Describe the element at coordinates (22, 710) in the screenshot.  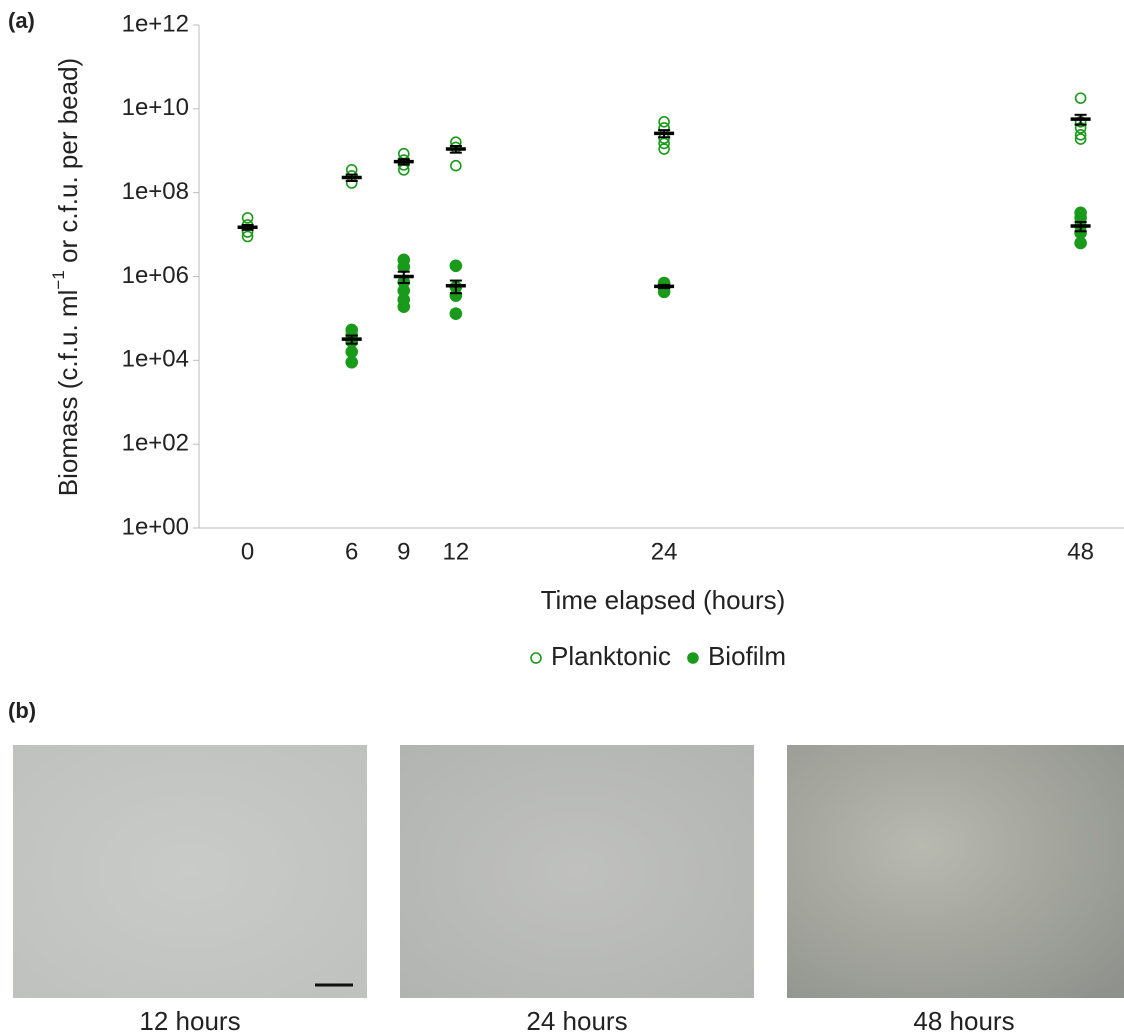
I see `panel-label: (b)` at that location.